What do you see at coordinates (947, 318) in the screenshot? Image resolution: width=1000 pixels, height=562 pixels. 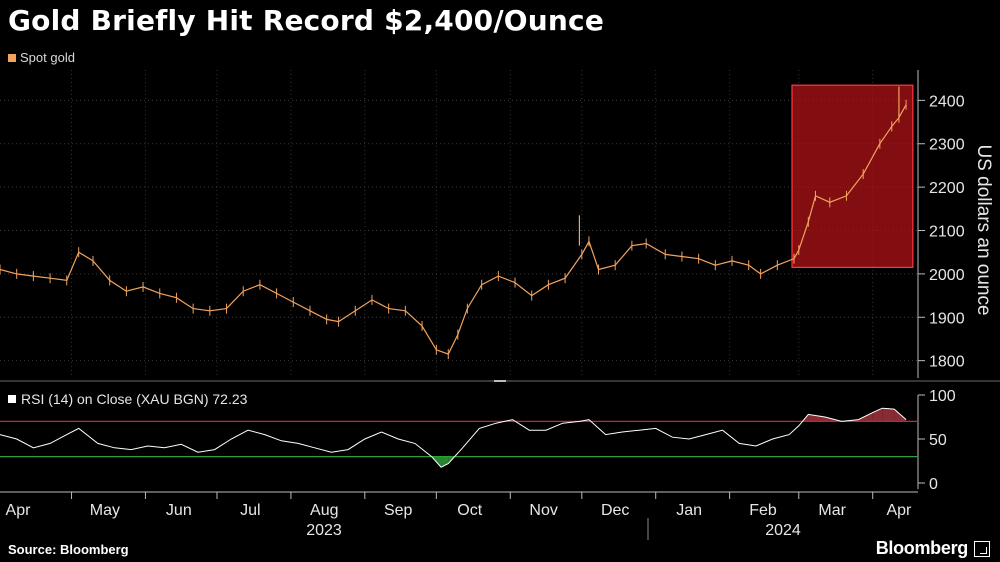 I see `price-y-tick-label: 1900` at bounding box center [947, 318].